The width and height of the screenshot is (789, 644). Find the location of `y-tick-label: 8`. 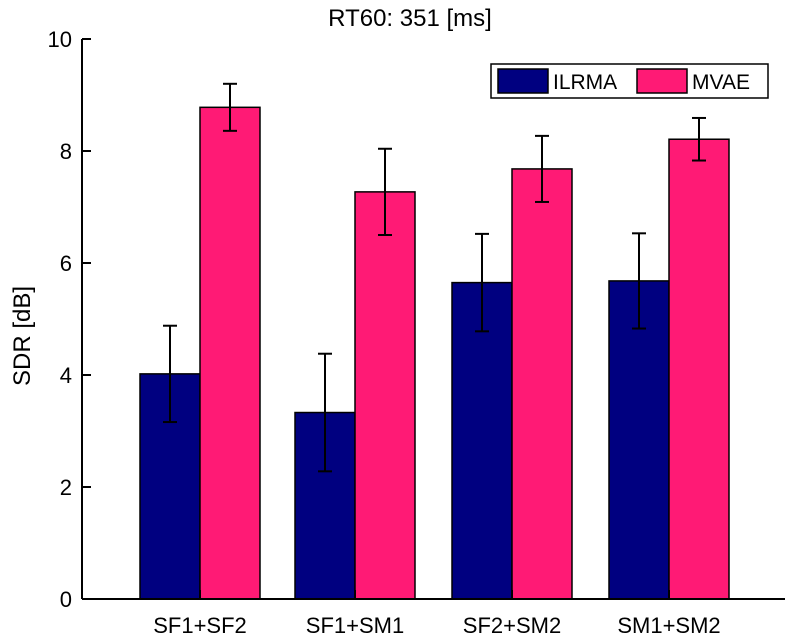

y-tick-label: 8 is located at coordinates (66, 151).